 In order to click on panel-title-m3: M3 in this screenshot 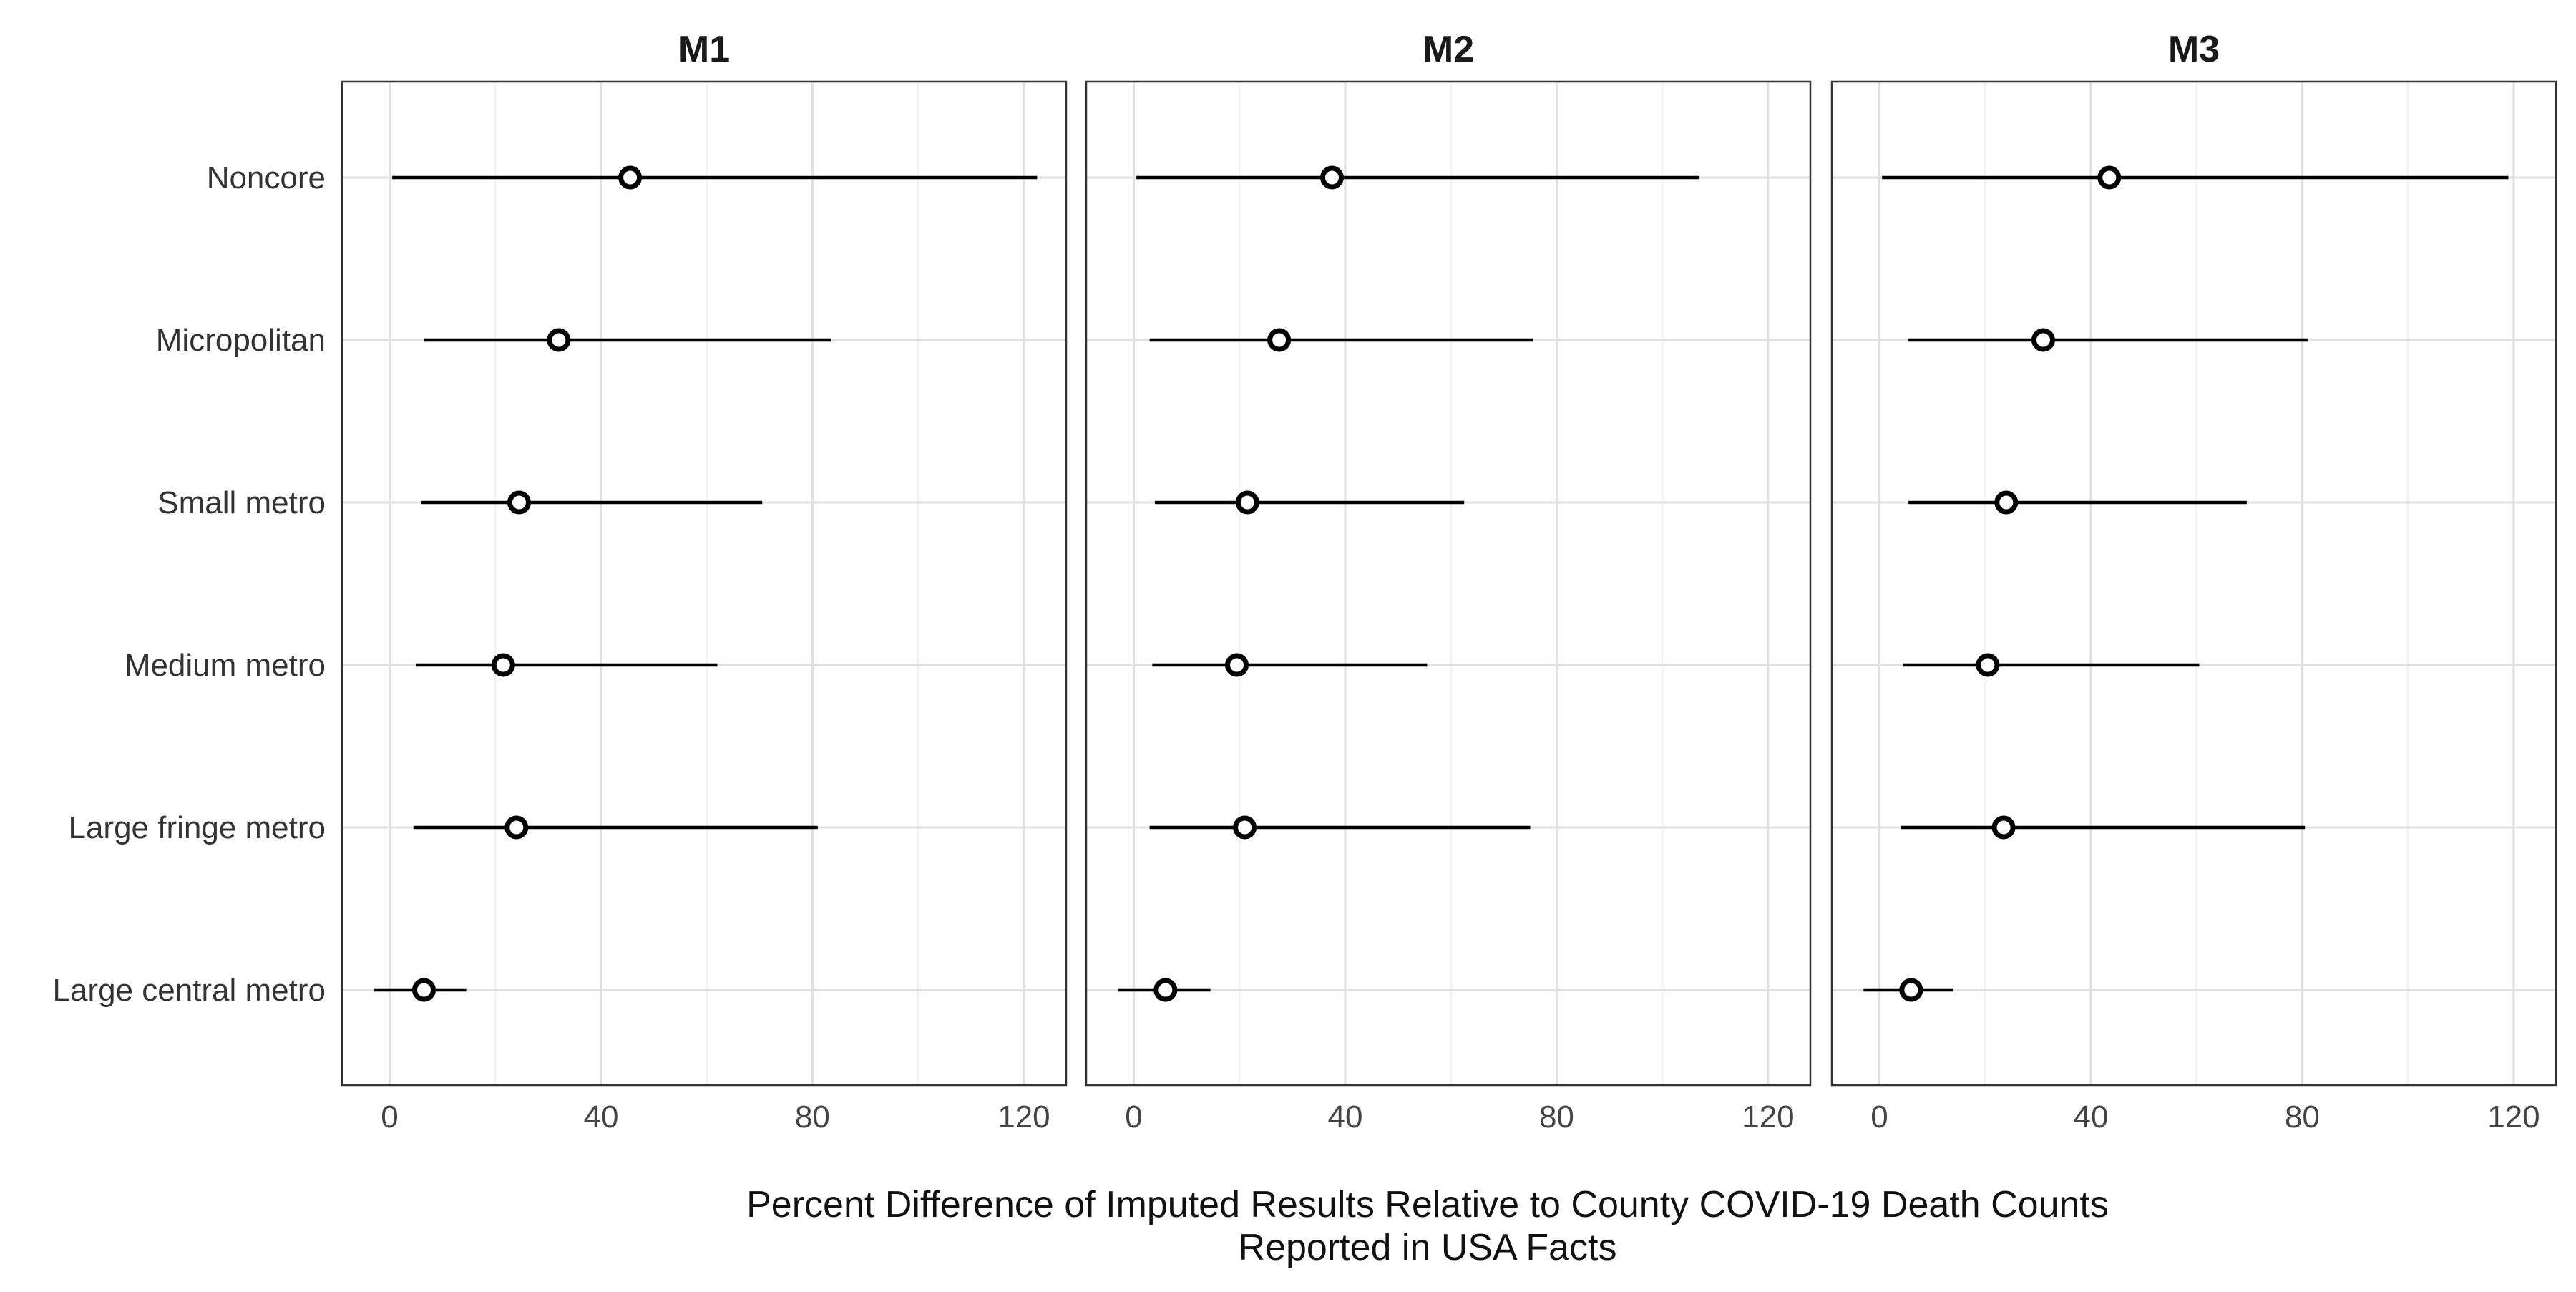, I will do `click(2194, 49)`.